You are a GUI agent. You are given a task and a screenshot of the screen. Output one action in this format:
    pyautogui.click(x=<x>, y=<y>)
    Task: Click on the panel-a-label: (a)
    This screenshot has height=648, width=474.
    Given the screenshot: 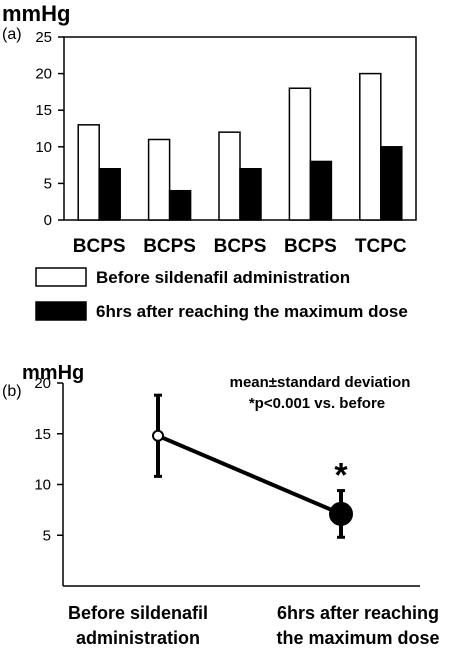 What is the action you would take?
    pyautogui.click(x=12, y=34)
    